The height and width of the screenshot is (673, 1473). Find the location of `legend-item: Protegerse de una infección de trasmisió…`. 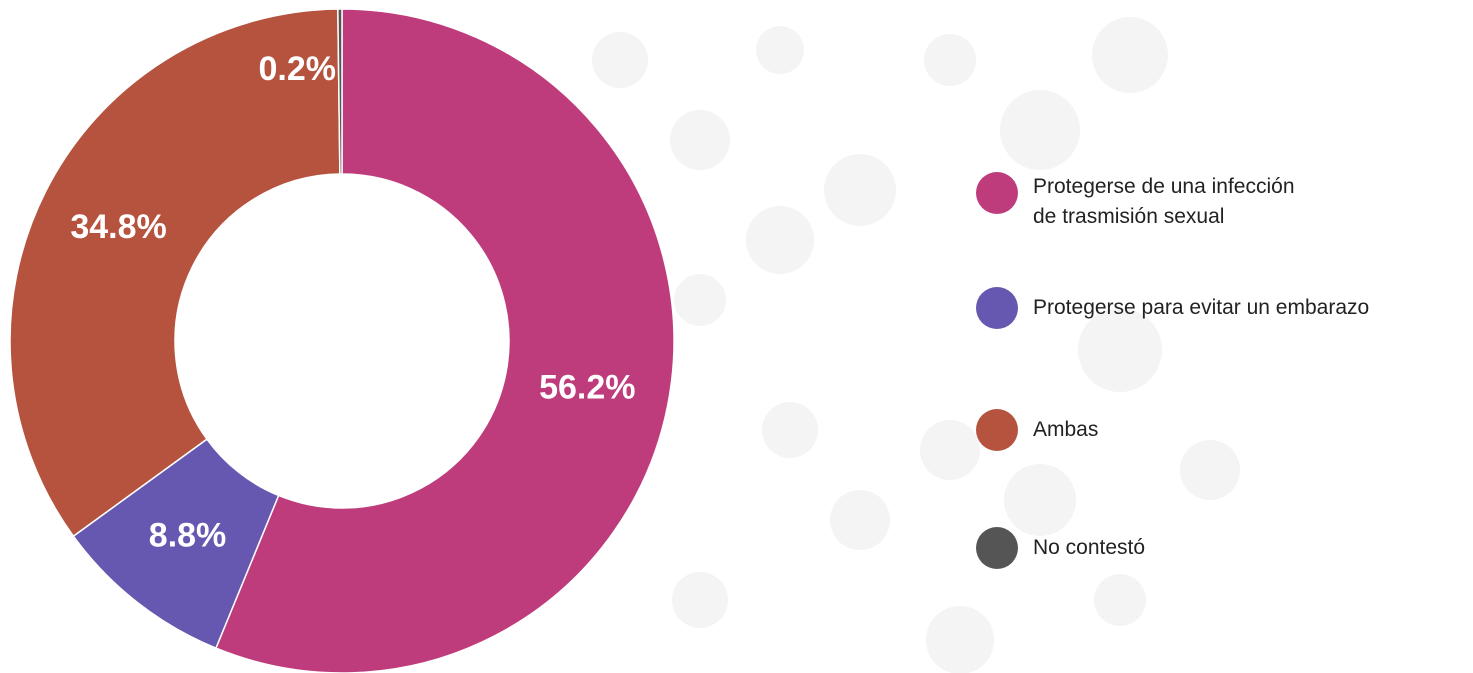

legend-item: Protegerse de una infección de trasmisió… is located at coordinates (1135, 202).